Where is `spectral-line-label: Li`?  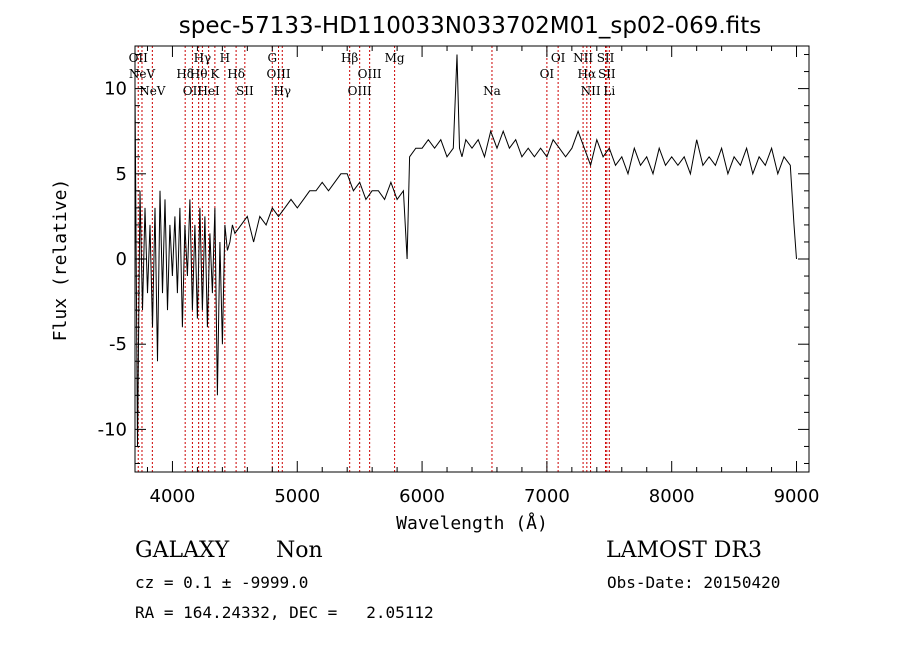 spectral-line-label: Li is located at coordinates (609, 91).